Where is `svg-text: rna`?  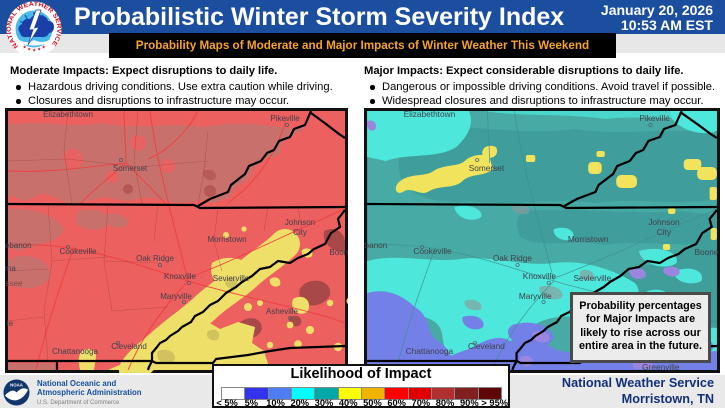 svg-text: rna is located at coordinates (10, 268).